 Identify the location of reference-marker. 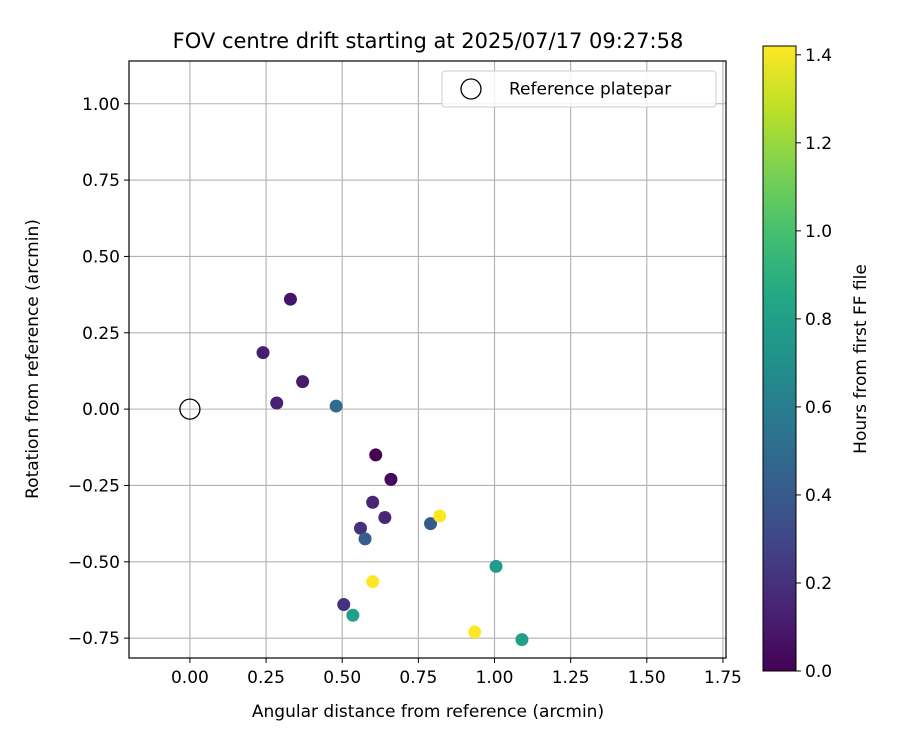
(190, 409).